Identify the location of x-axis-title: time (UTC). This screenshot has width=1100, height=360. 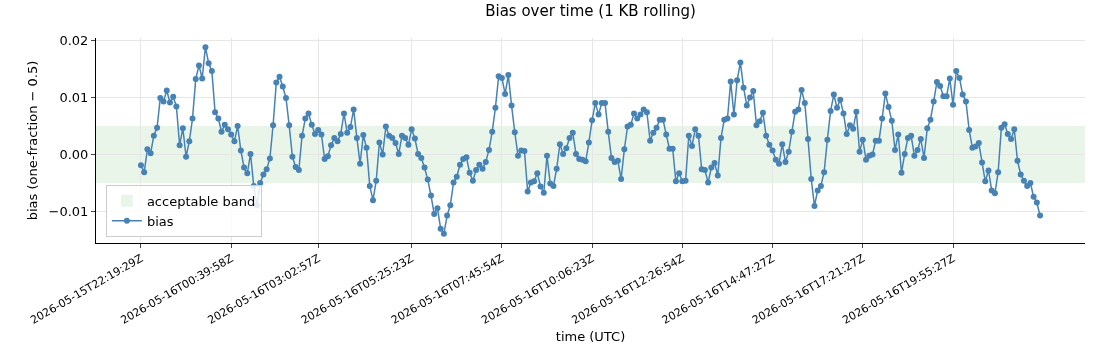
(590, 337).